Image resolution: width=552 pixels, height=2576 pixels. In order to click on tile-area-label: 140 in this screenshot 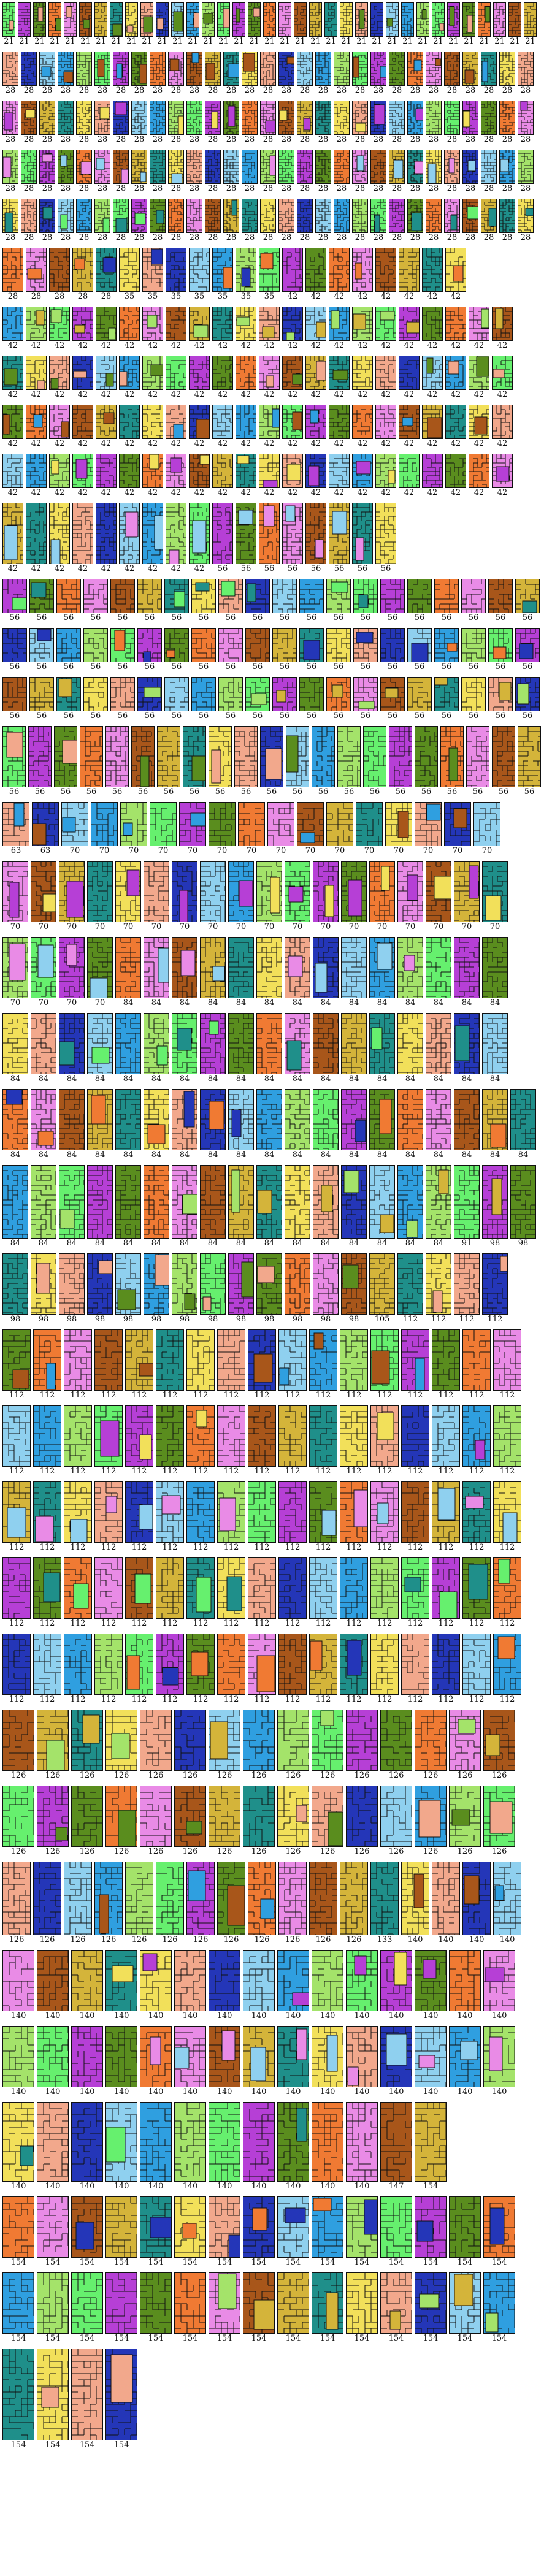, I will do `click(156, 2092)`.